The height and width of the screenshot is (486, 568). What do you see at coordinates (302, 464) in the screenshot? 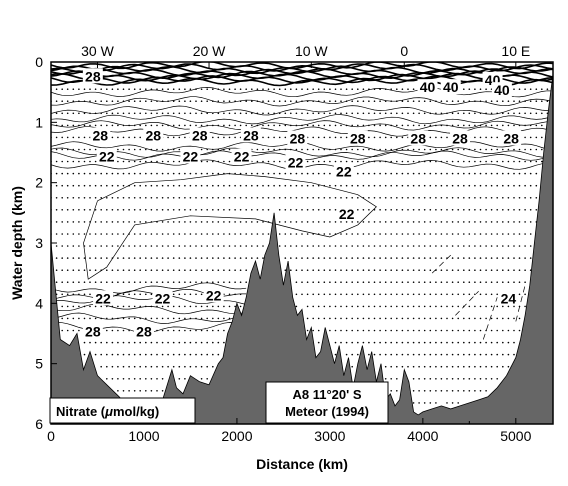
I see `x-axis-title: Distance (km)` at bounding box center [302, 464].